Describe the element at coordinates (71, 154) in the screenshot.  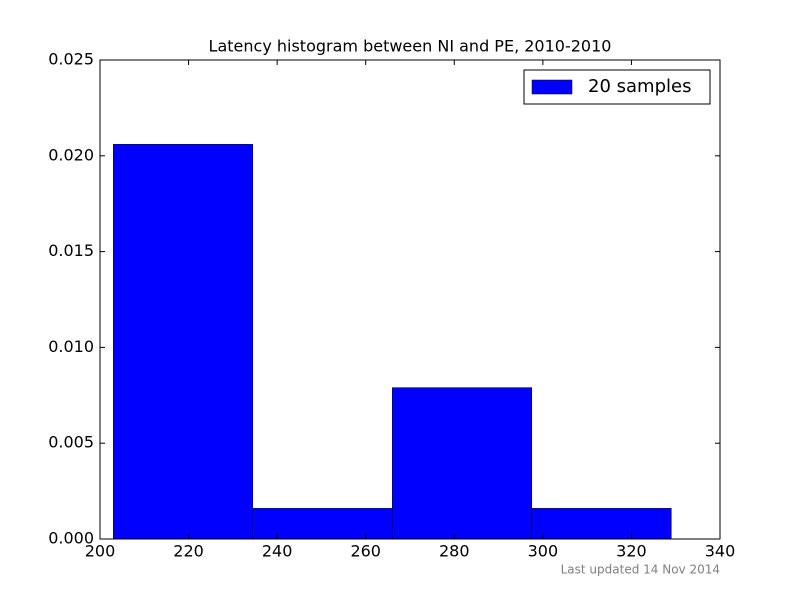
I see `y-tick-label: 0.020` at that location.